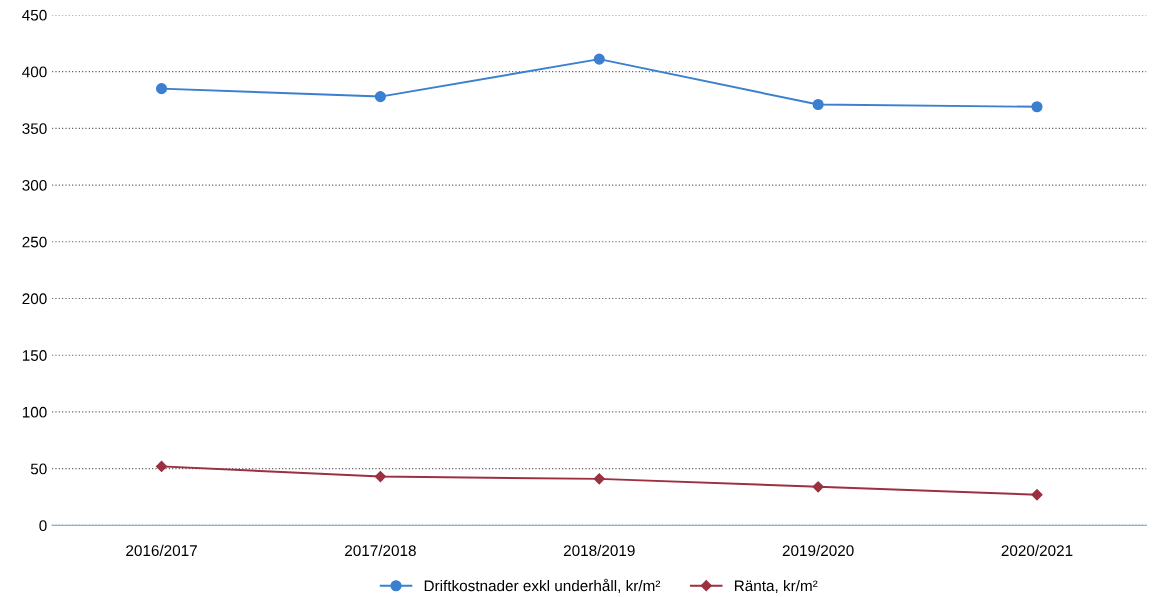 This screenshot has width=1158, height=597. I want to click on y-tick-label: 350, so click(34, 129).